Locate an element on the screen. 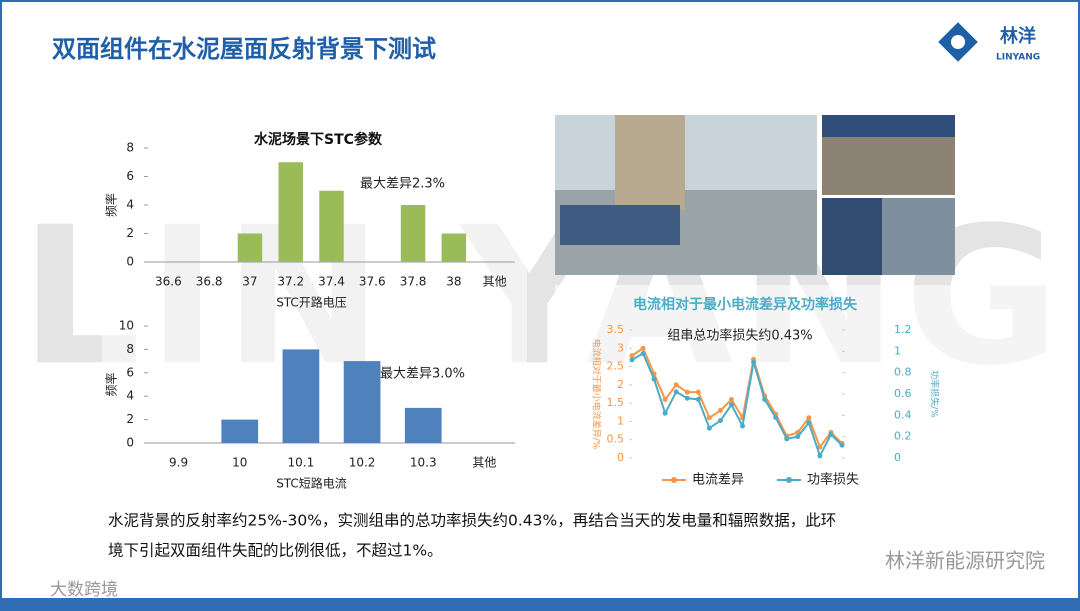 Image resolution: width=1080 pixels, height=611 pixels. y-tick-label: 3.5 is located at coordinates (616, 329).